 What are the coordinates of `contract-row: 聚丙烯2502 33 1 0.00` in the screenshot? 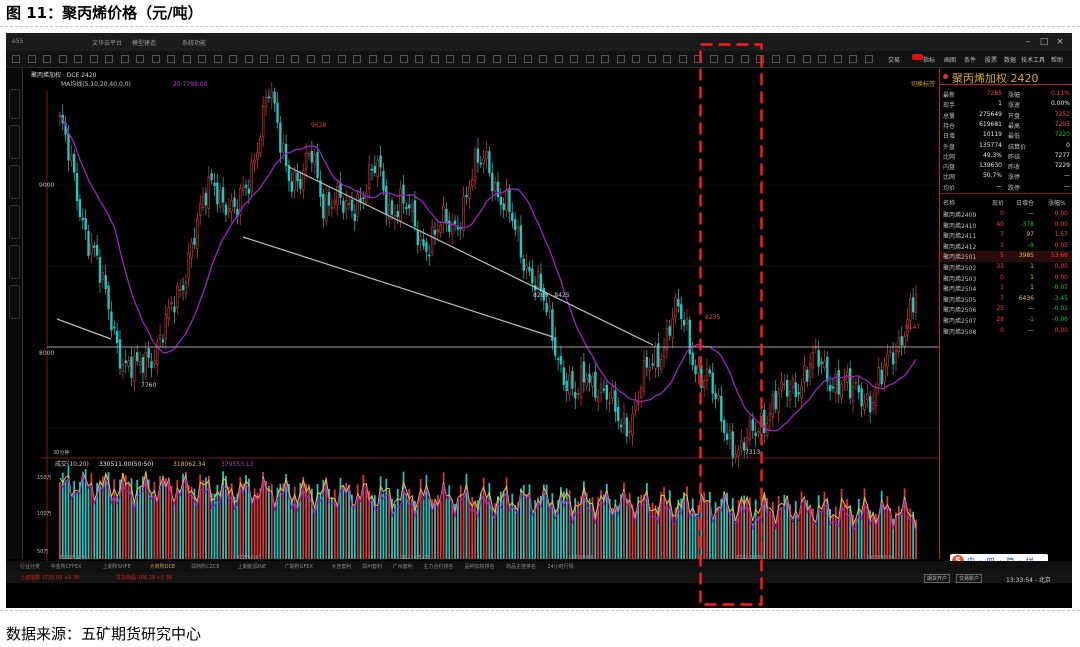 It's located at (1005, 267).